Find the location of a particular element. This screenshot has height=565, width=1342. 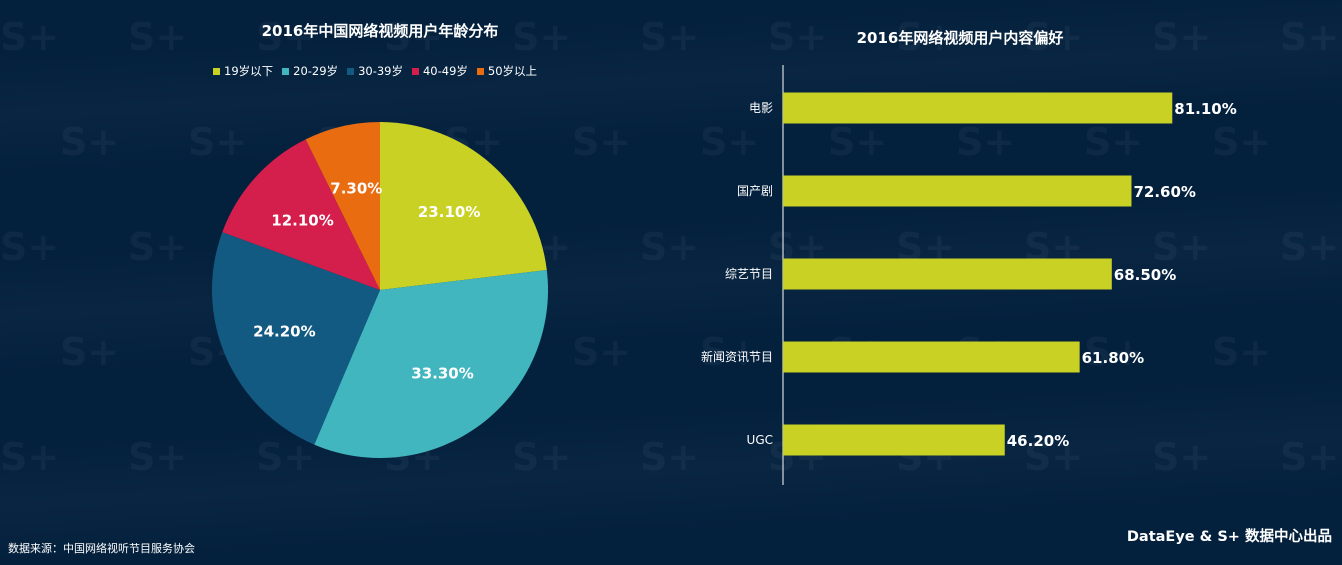

legend-item: 40-49岁 is located at coordinates (439, 71).